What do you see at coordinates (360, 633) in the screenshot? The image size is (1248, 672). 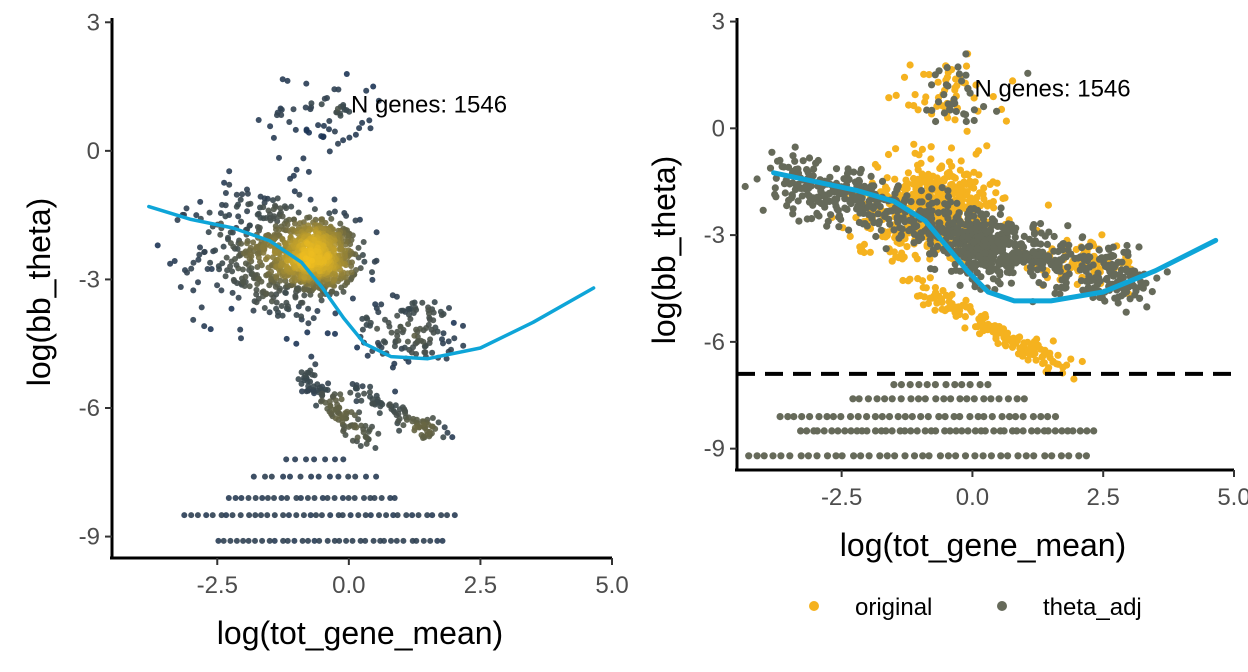 I see `left-x-axis-title: log(tot_gene_mean)` at bounding box center [360, 633].